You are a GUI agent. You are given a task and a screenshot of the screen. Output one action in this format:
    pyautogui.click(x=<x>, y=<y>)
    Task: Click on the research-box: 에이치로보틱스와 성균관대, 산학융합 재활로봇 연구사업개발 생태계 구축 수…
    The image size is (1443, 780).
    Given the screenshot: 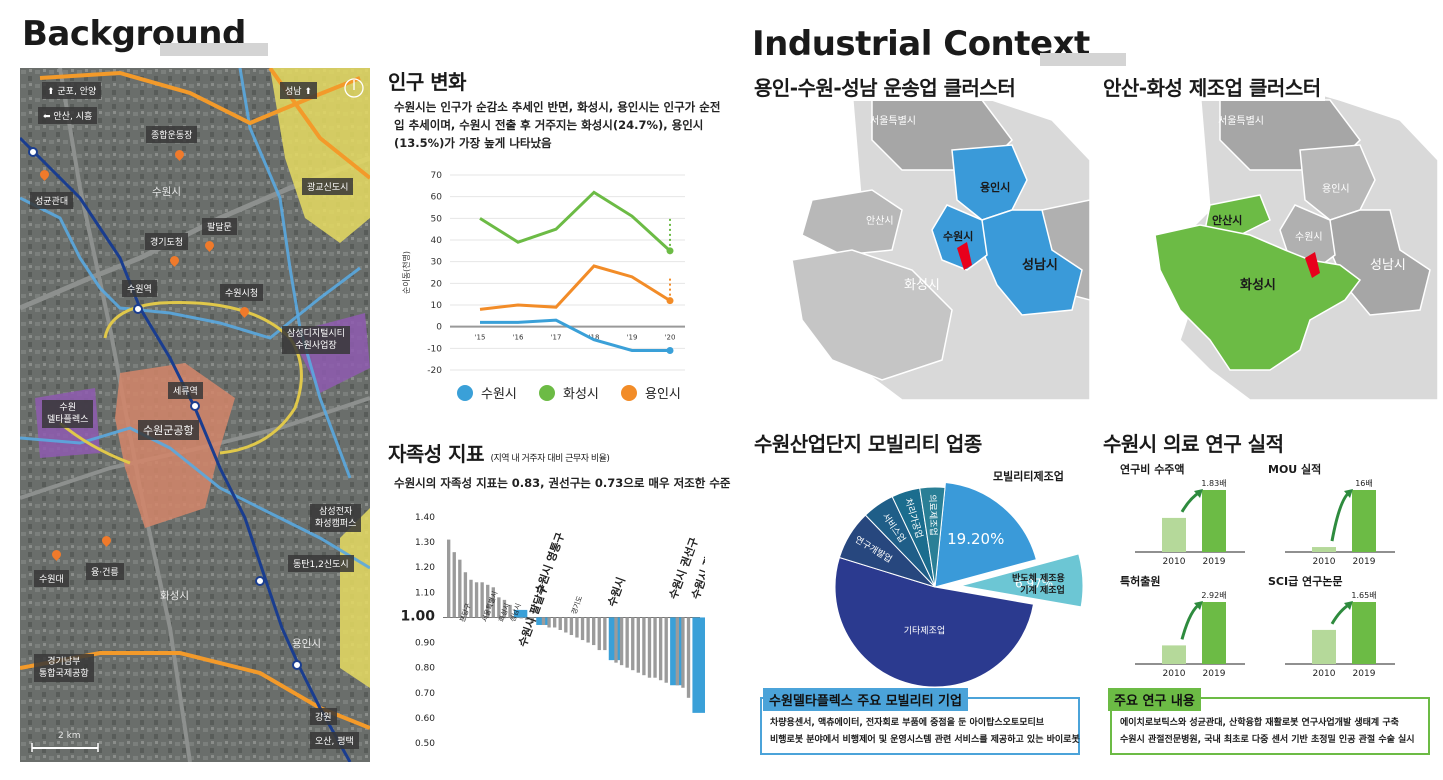 What is the action you would take?
    pyautogui.click(x=1270, y=726)
    